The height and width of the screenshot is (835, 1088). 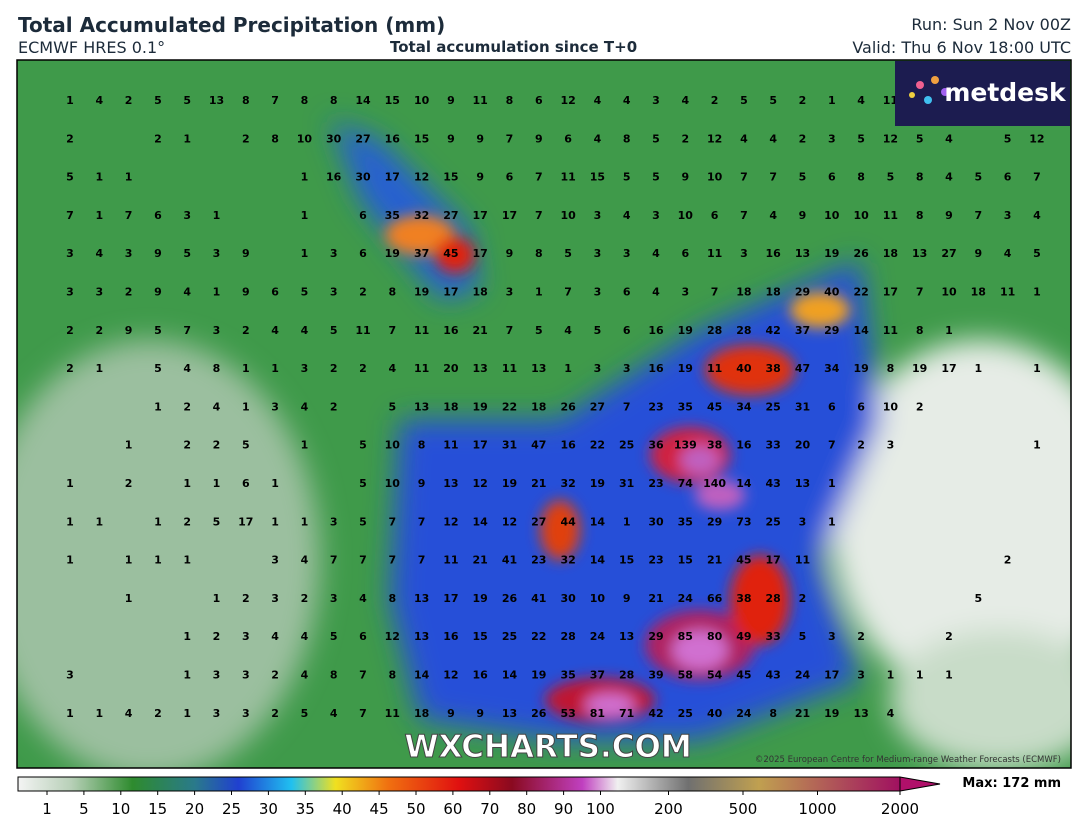 I want to click on grid-value: 29, so click(x=655, y=636).